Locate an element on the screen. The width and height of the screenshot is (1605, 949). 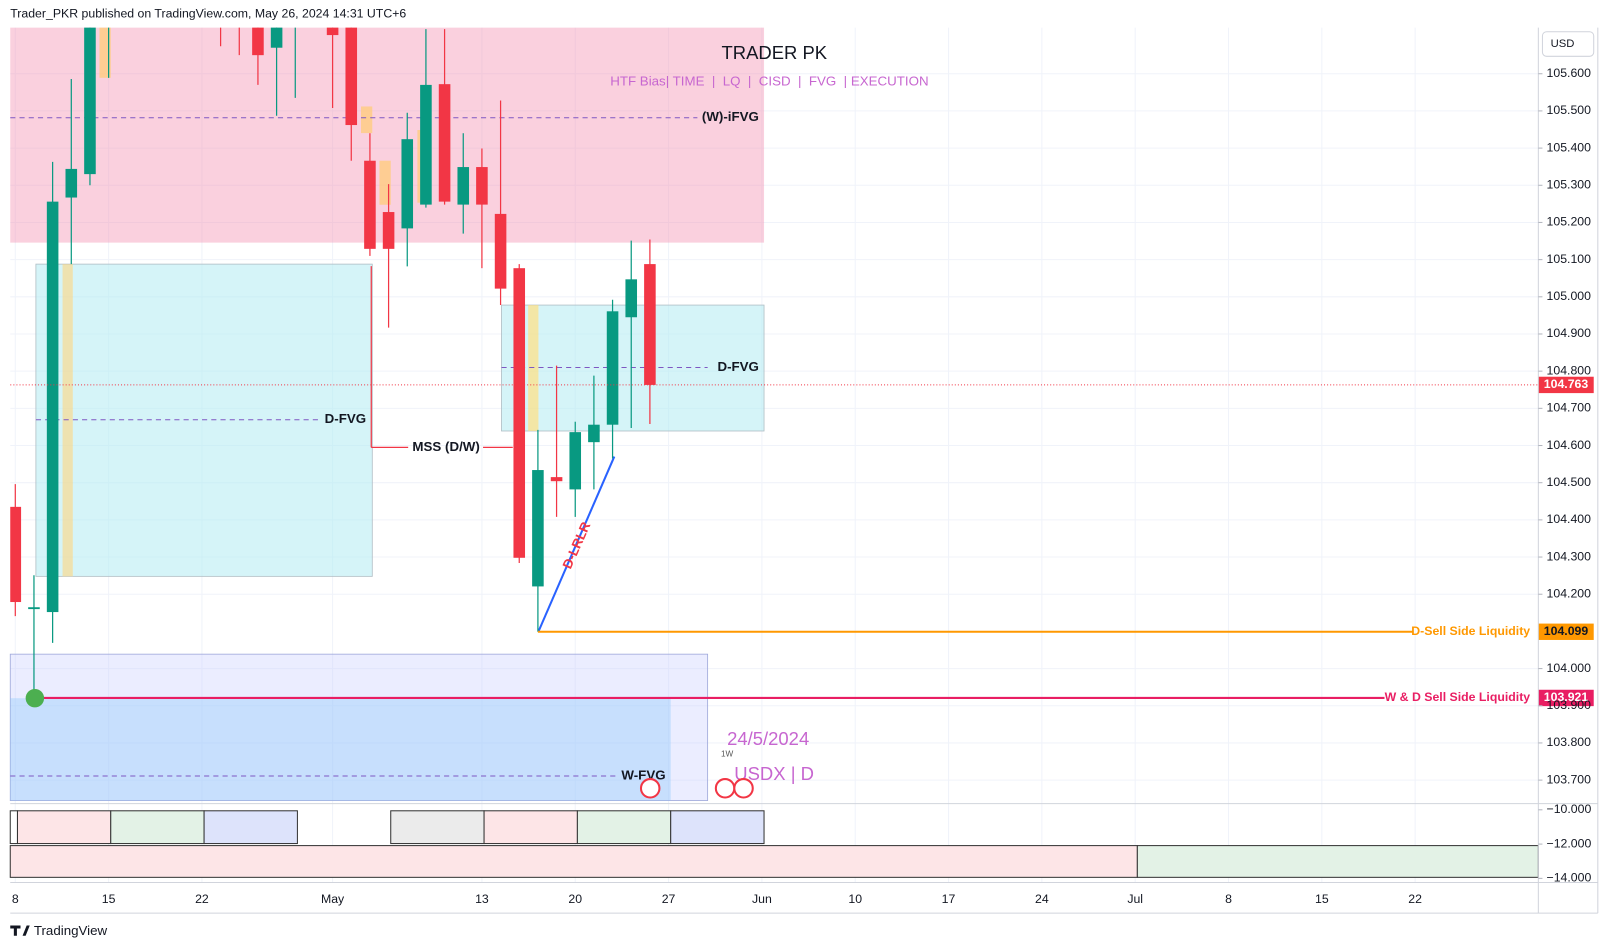
y-tick-label: 105.100 is located at coordinates (1569, 259).